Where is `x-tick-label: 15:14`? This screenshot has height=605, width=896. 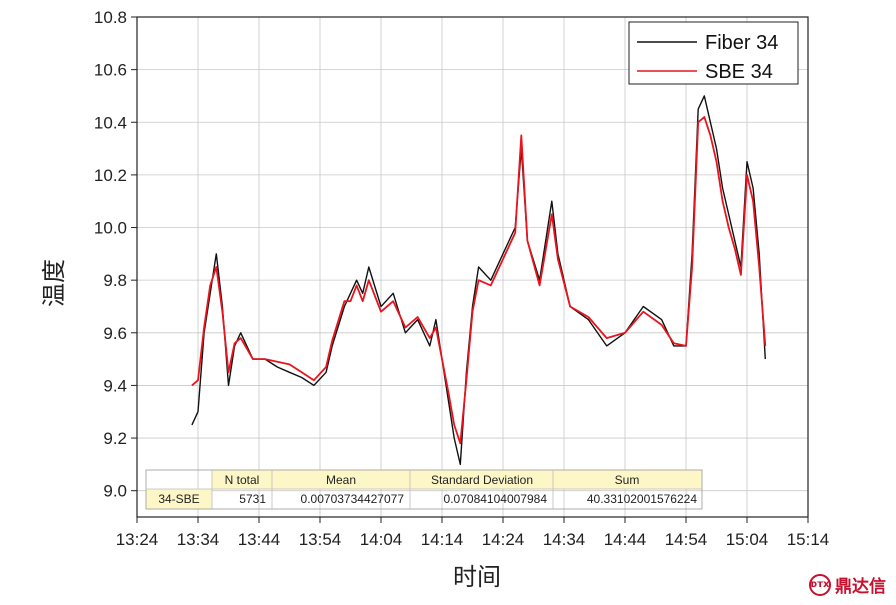
x-tick-label: 15:14 is located at coordinates (808, 539).